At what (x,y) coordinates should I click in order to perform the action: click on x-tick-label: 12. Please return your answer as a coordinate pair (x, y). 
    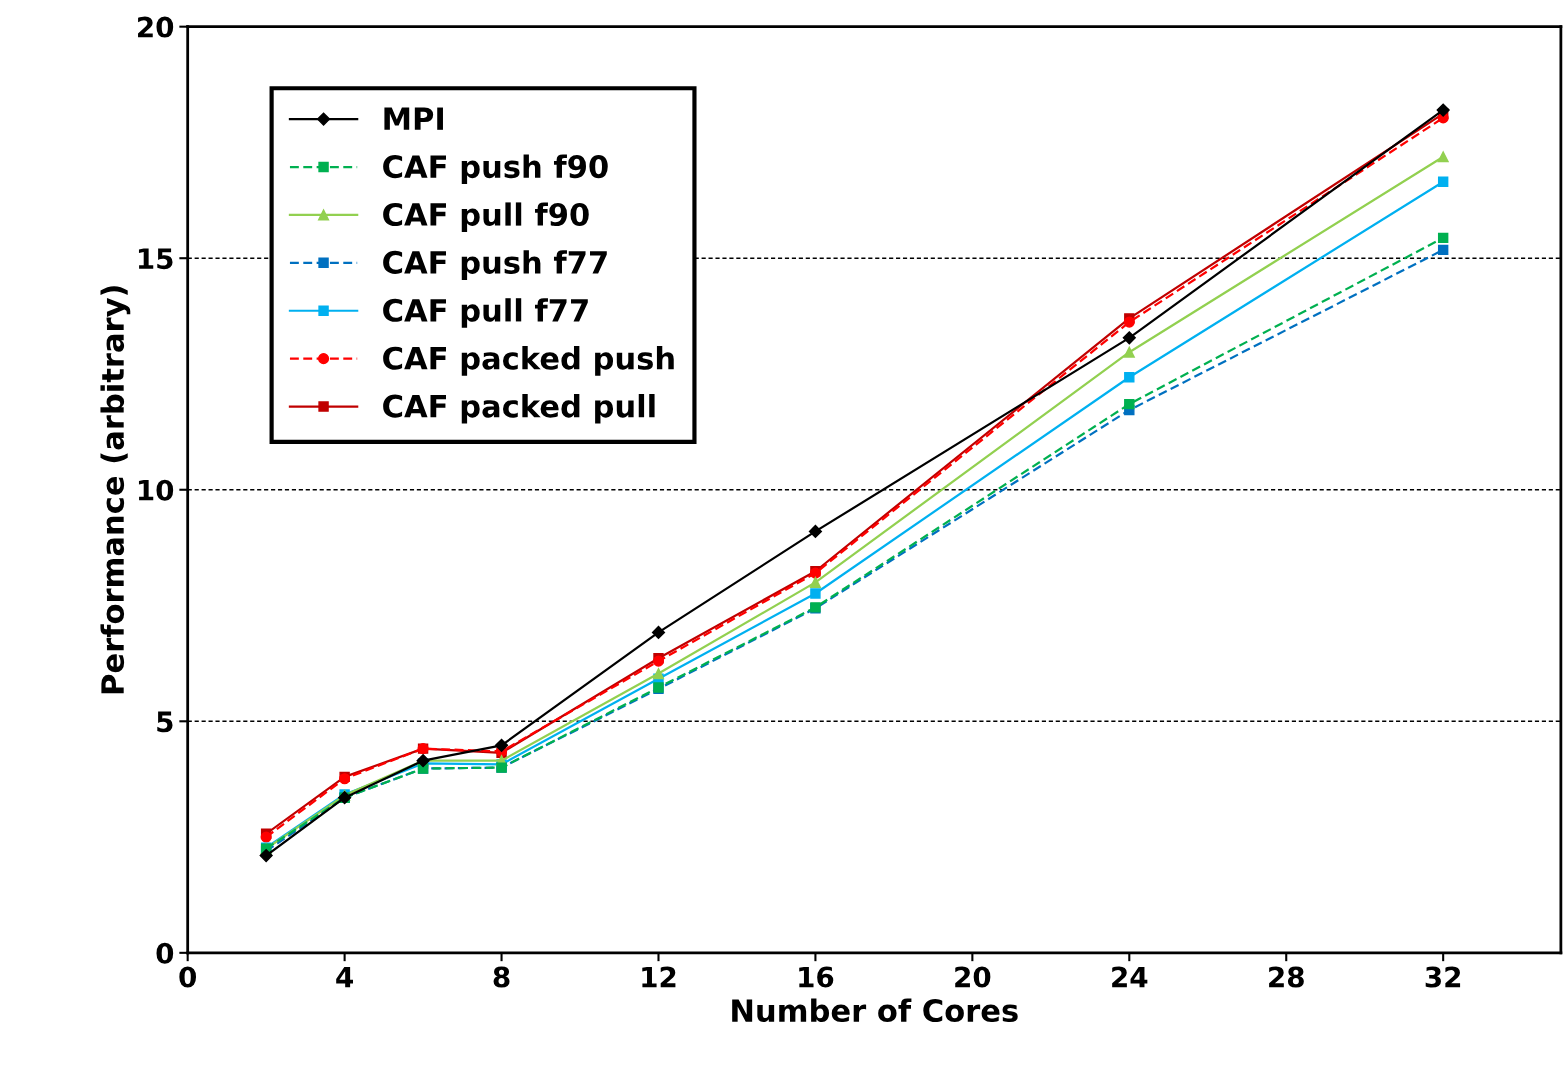
    Looking at the image, I should click on (659, 977).